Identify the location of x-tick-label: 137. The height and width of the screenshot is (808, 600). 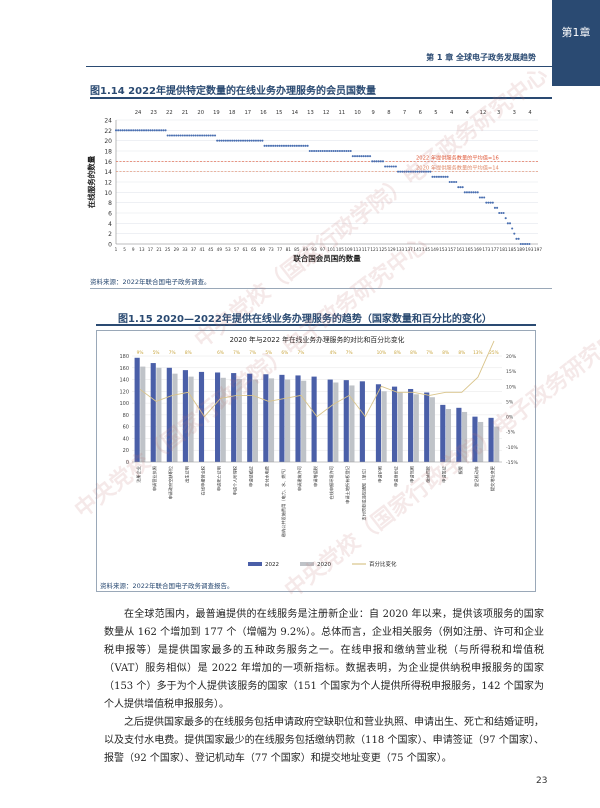
(409, 249).